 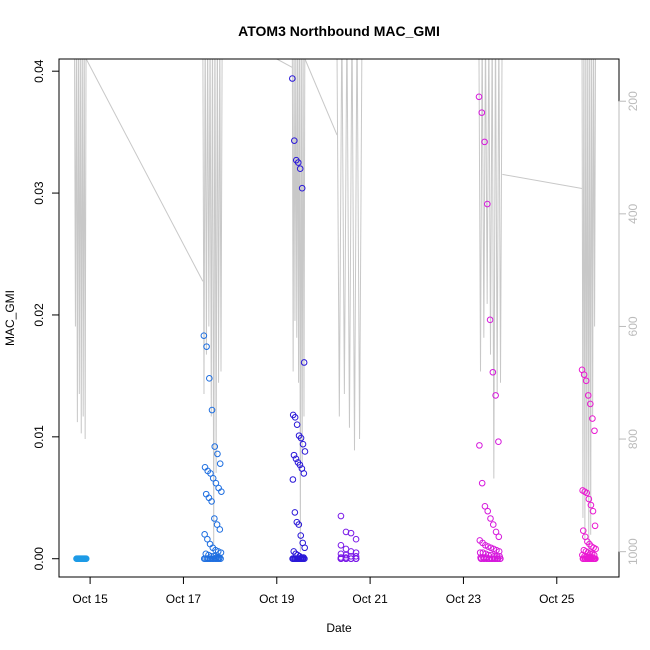 I want to click on y-axis-label: MAC_GMI, so click(x=10, y=318).